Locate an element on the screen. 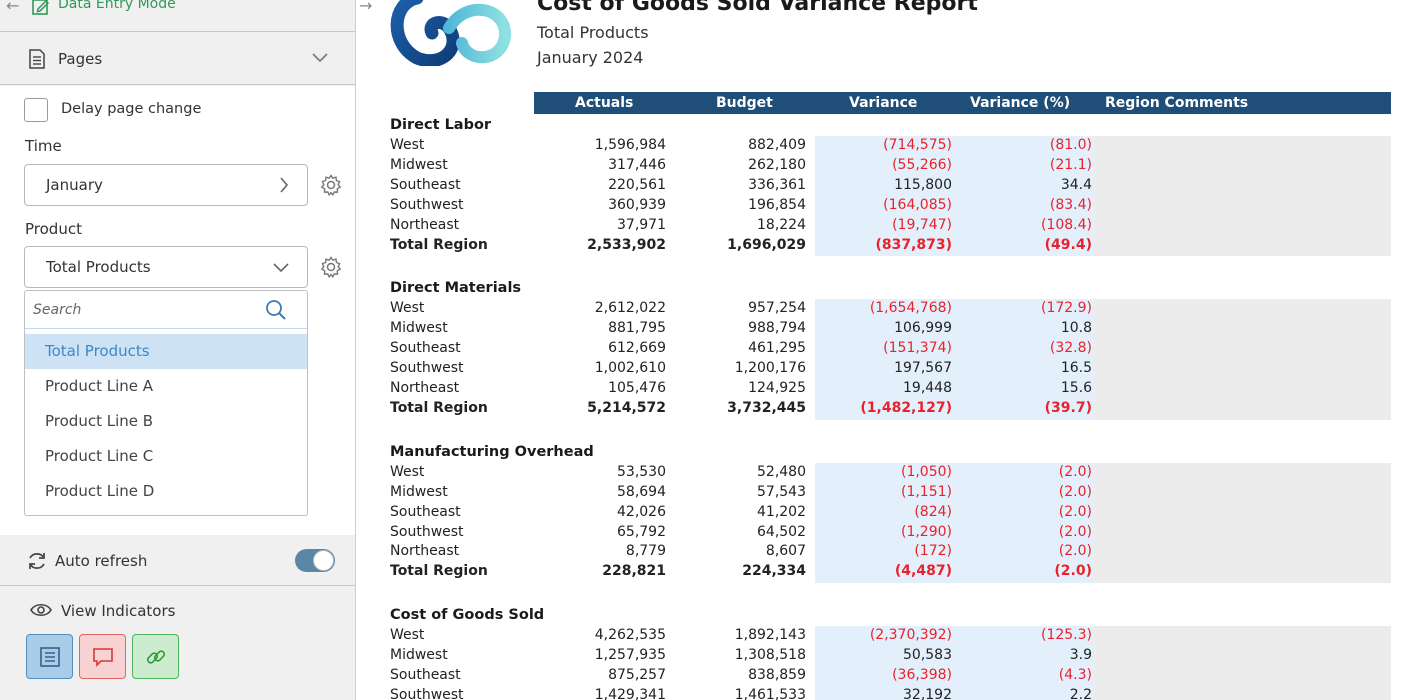 Image resolution: width=1420 pixels, height=700 pixels. pct-cell: 2.2 is located at coordinates (1080, 693).